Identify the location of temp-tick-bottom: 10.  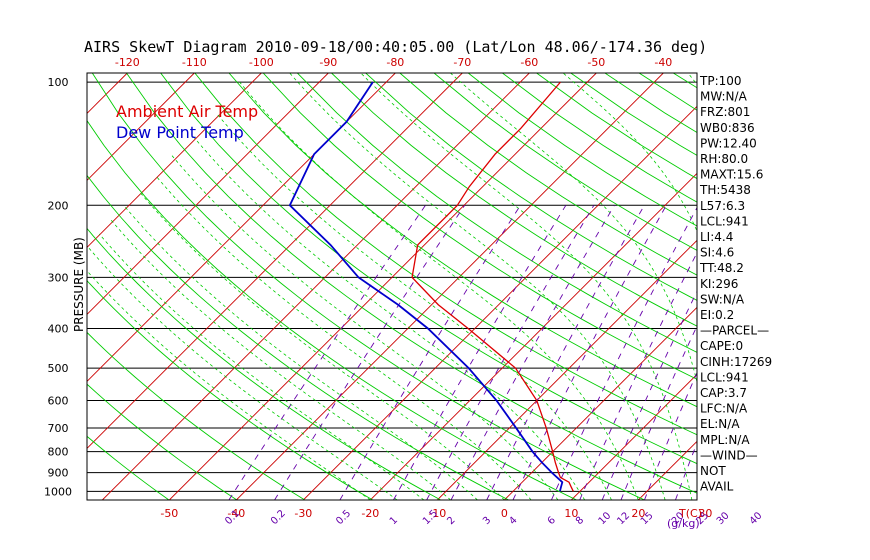
(571, 513).